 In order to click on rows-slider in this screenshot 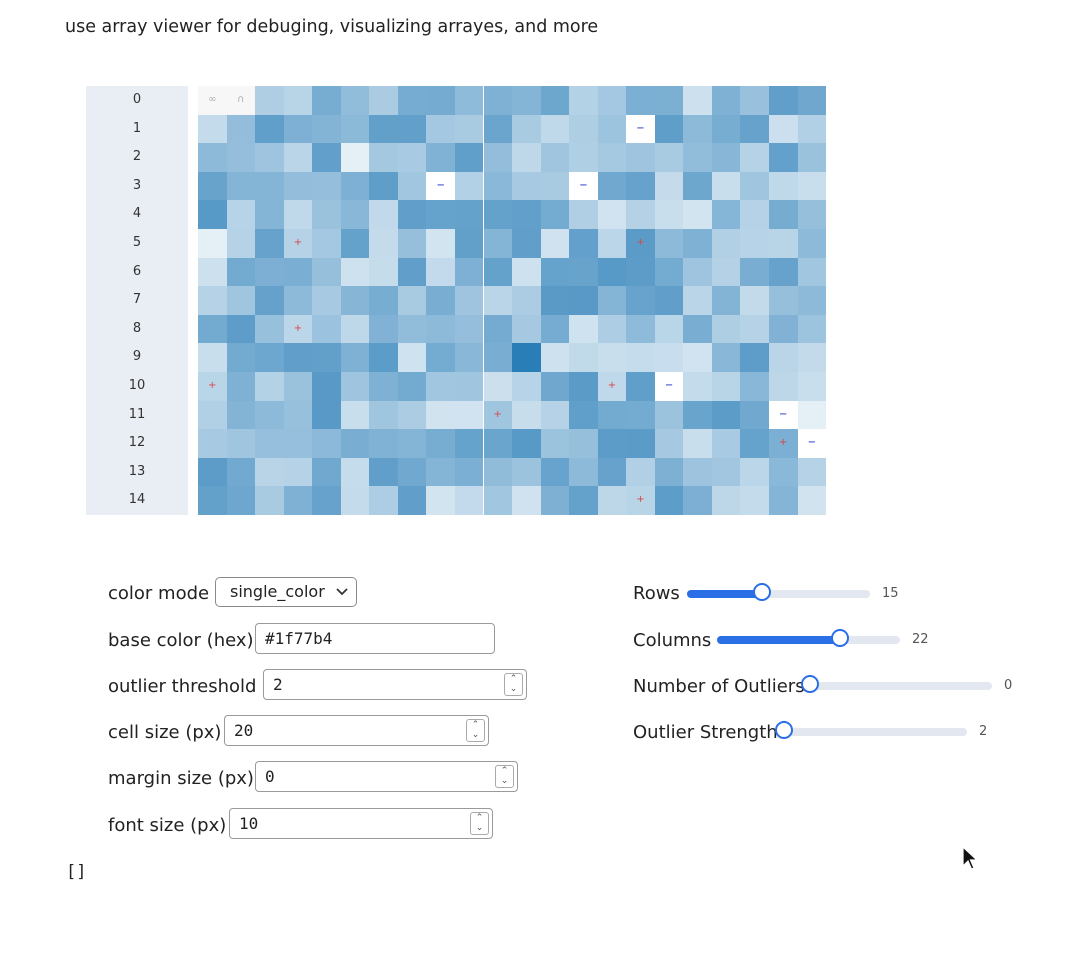, I will do `click(778, 592)`.